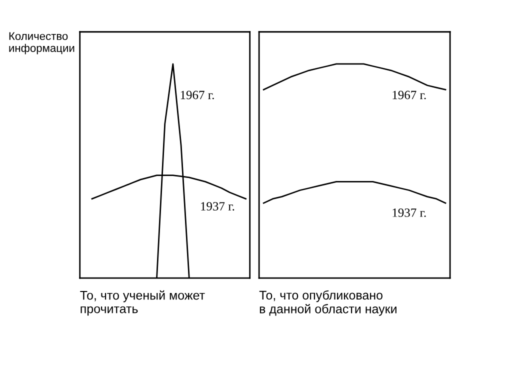  I want to click on y-axis-title: Количество информации, so click(41, 43).